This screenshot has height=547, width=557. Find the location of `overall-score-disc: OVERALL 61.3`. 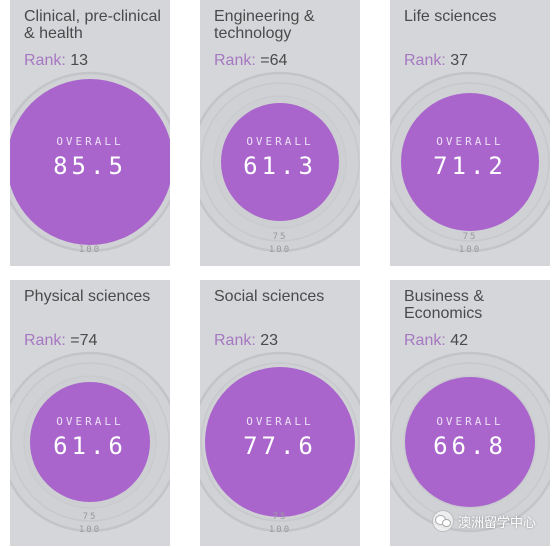

overall-score-disc: OVERALL 61.3 is located at coordinates (280, 162).